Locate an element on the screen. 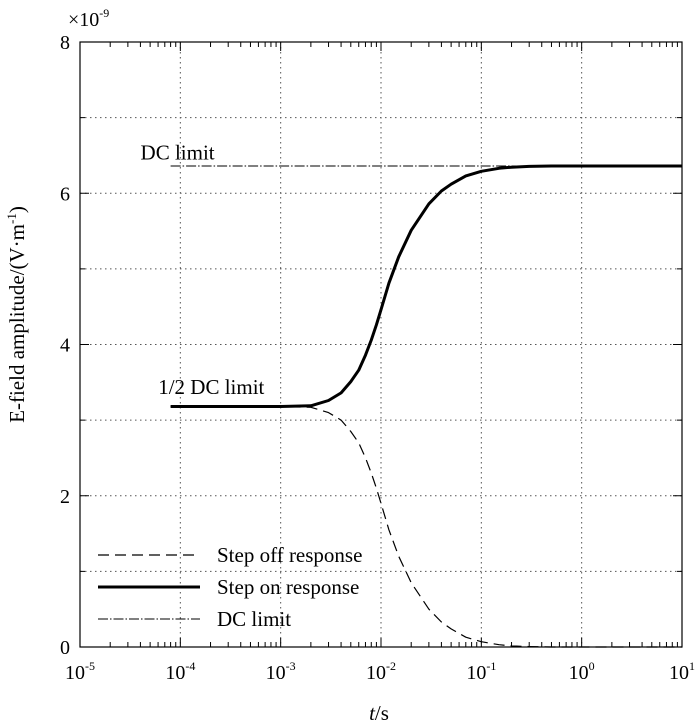  legend-label: Step on response is located at coordinates (288, 587).